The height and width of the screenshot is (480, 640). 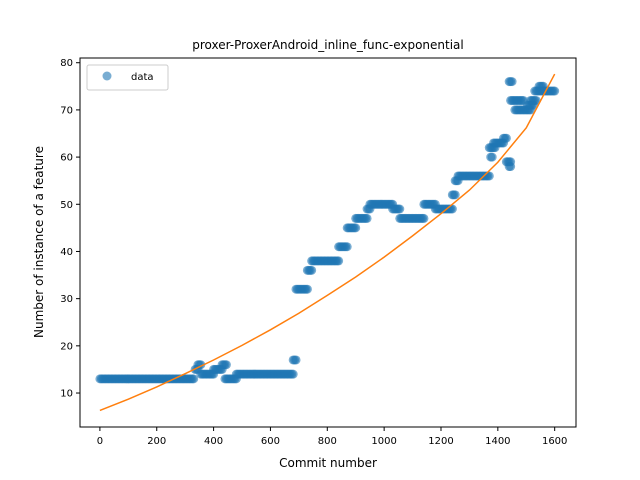 I want to click on legend-label-data: data, so click(x=142, y=77).